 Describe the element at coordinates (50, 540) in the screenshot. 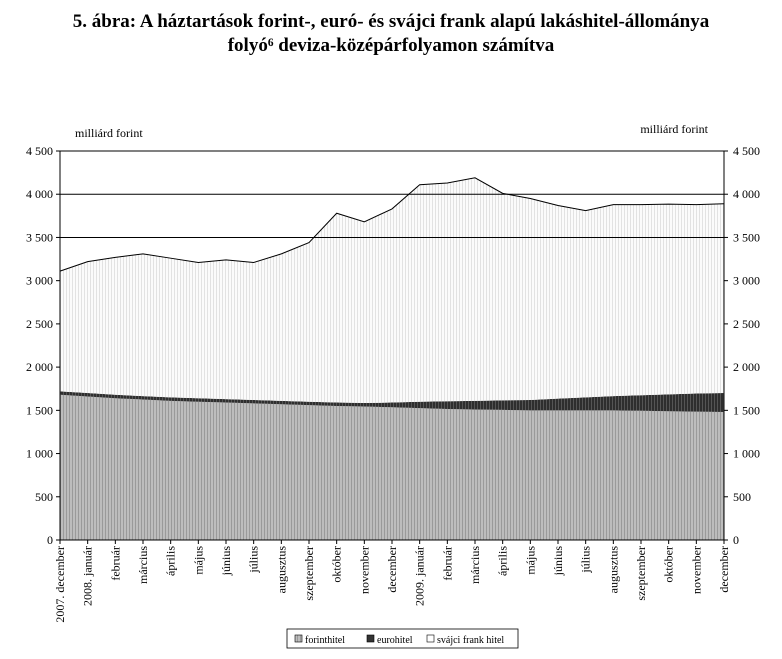

I see `y-tick-label-left: 0` at that location.